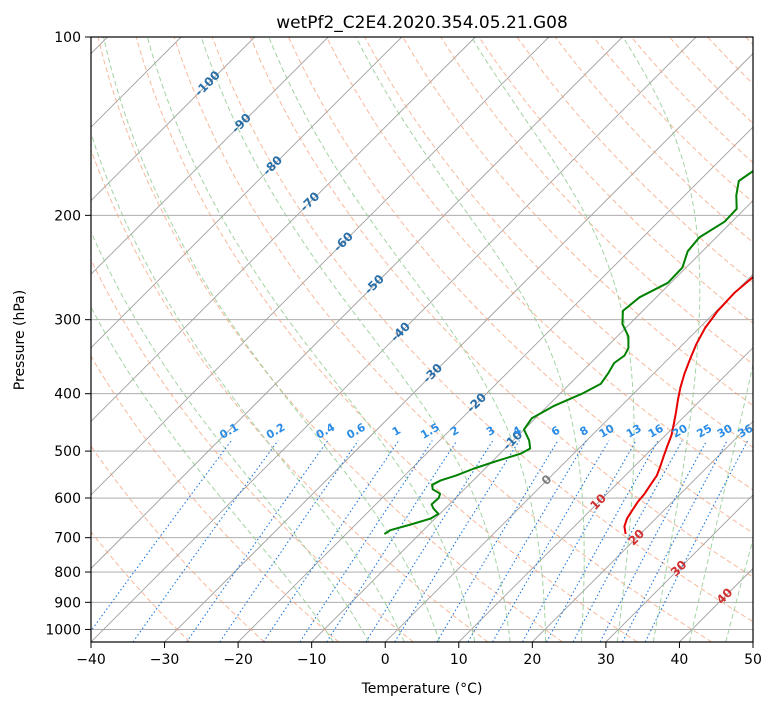 Image resolution: width=775 pixels, height=712 pixels. What do you see at coordinates (67, 395) in the screenshot?
I see `y-tick-label: 400` at bounding box center [67, 395].